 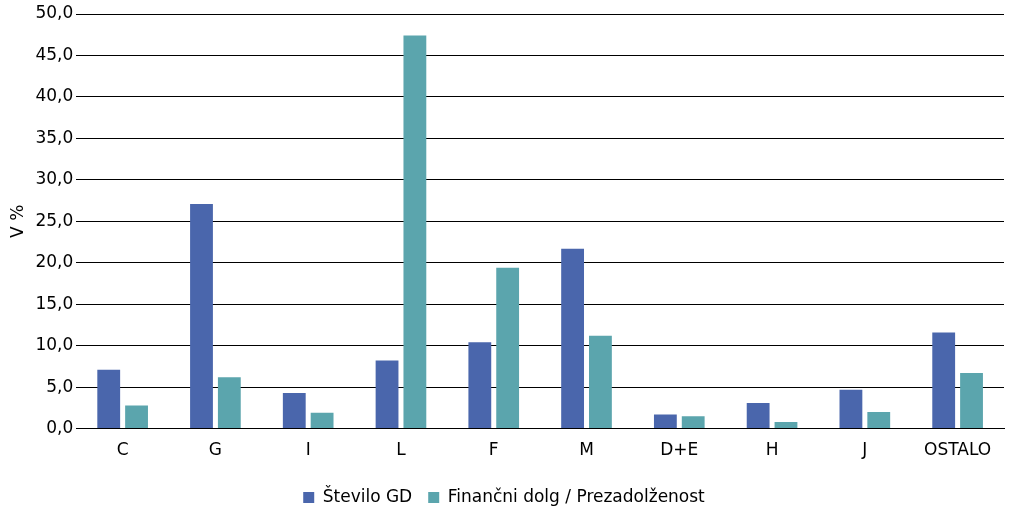 I want to click on y-tick-label: 50,0, so click(x=54, y=12).